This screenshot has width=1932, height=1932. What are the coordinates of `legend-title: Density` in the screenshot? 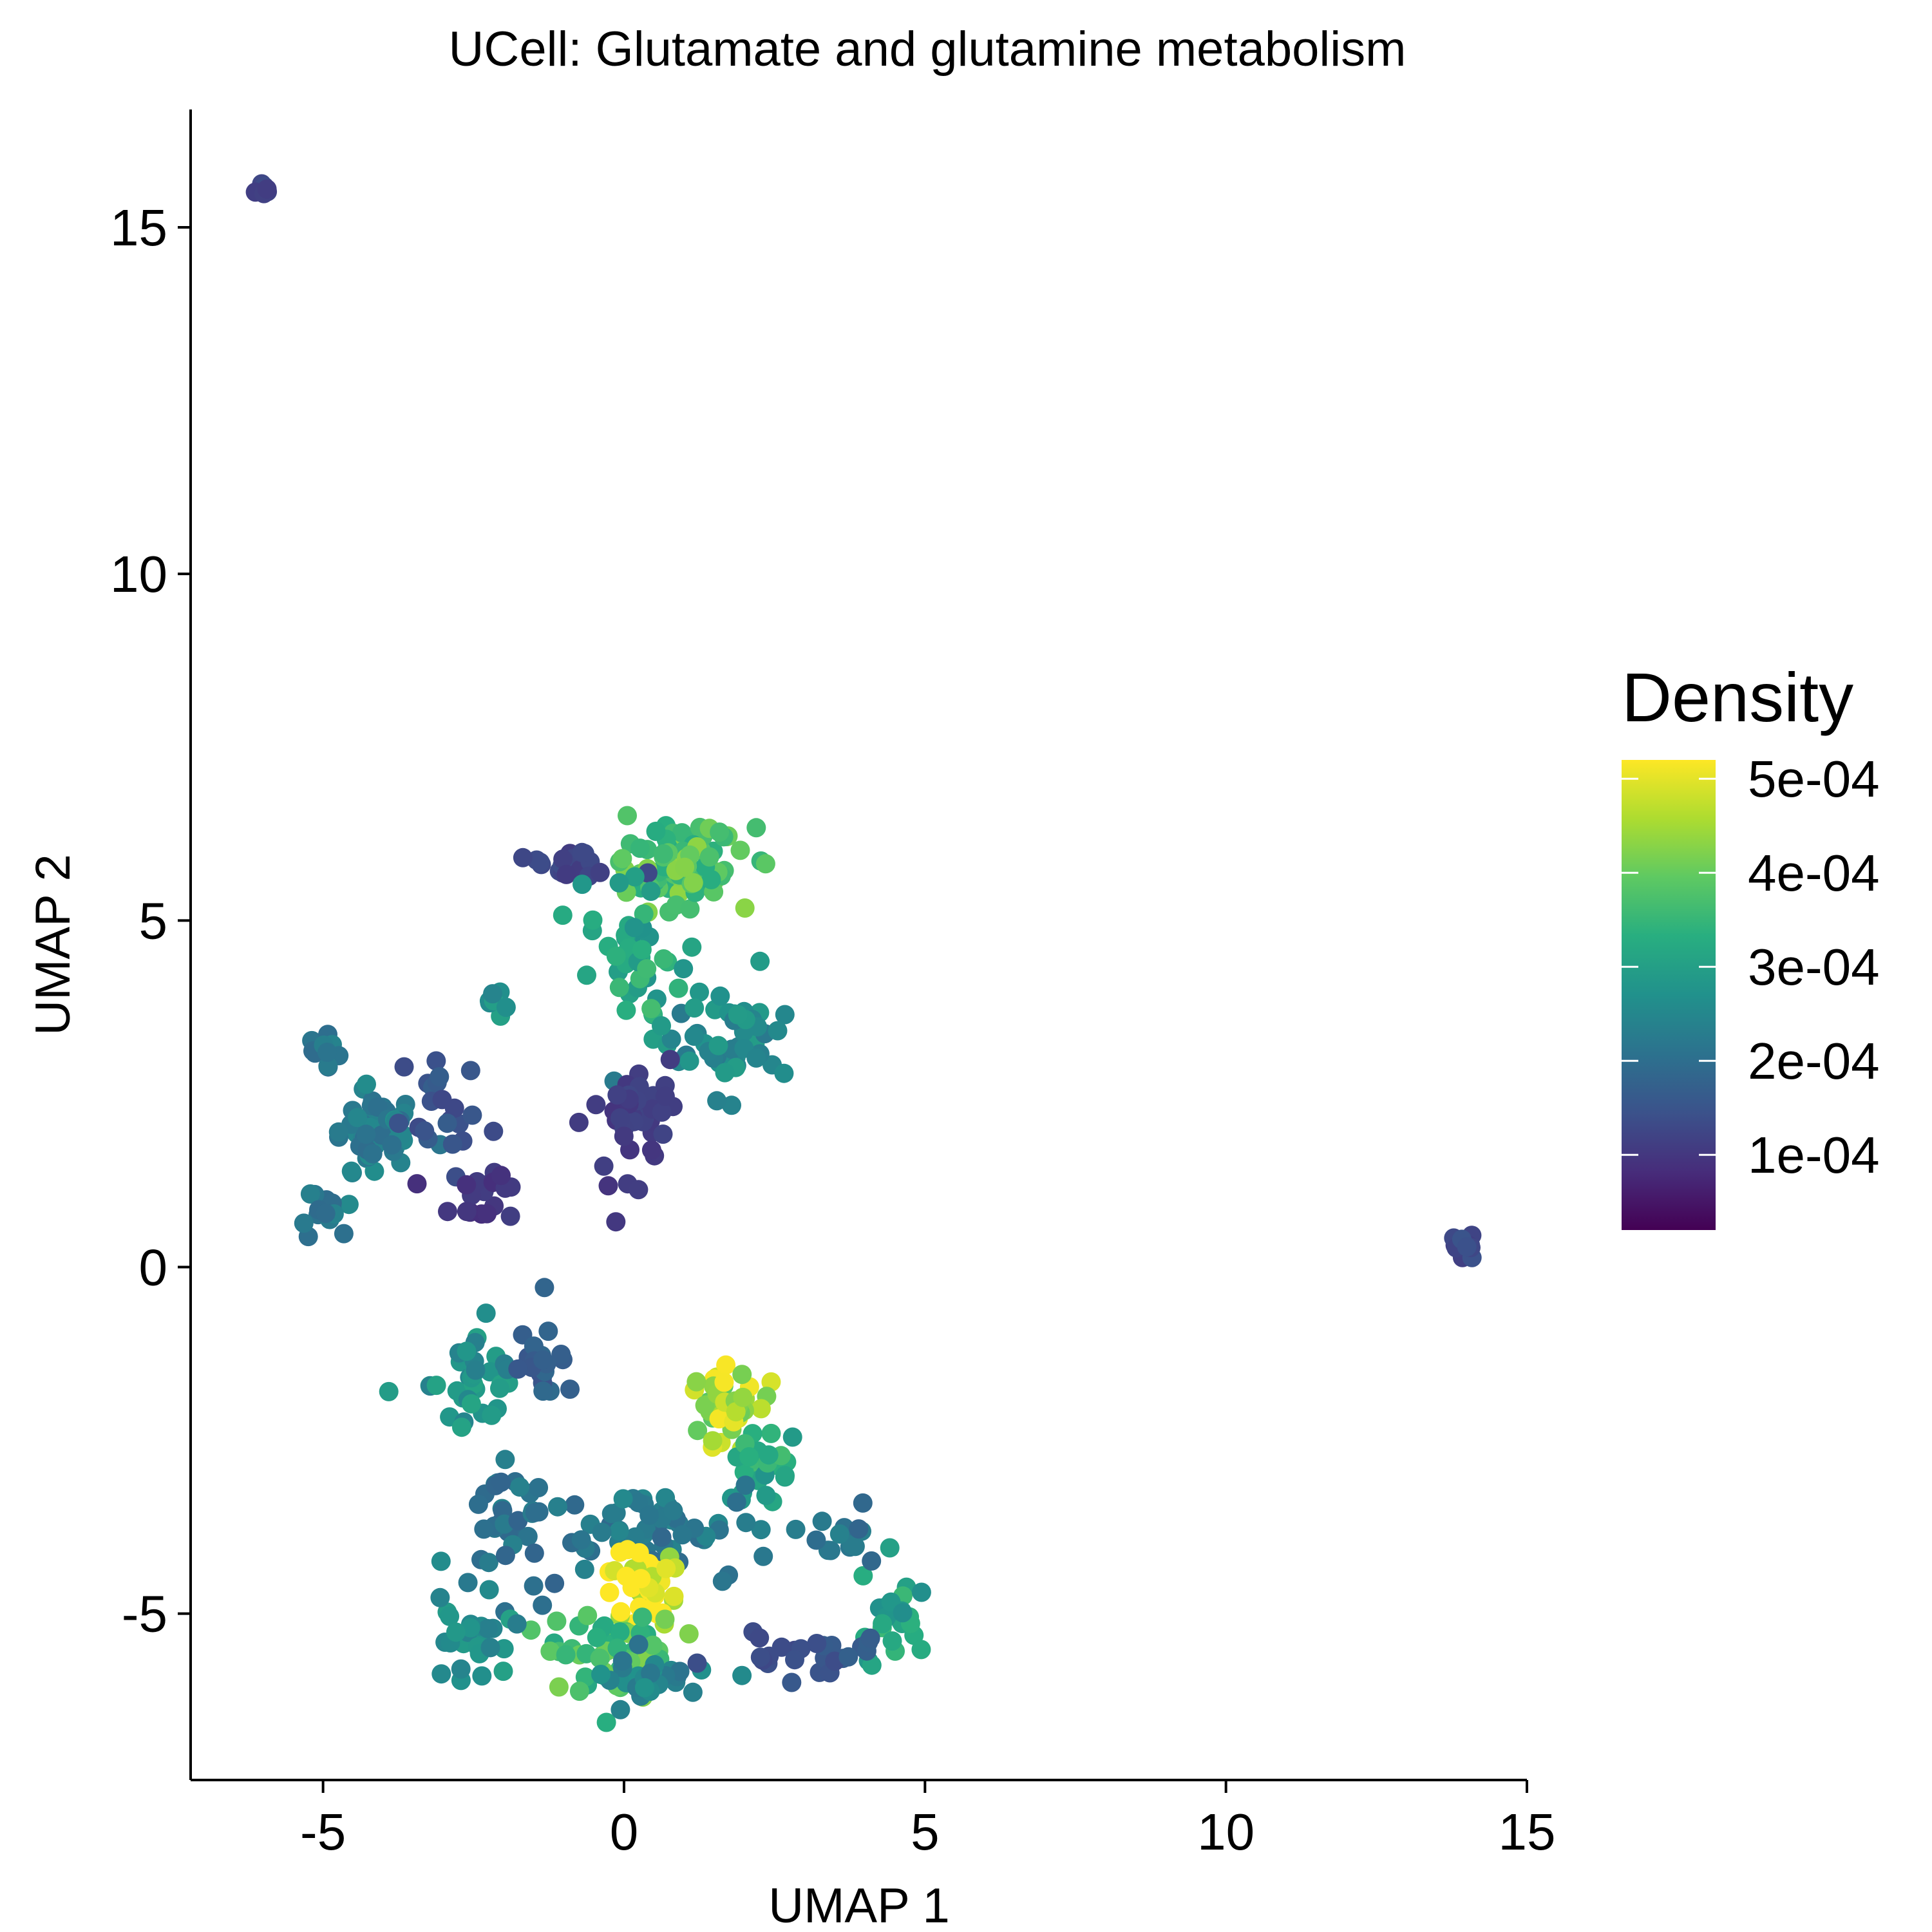 It's located at (1737, 697).